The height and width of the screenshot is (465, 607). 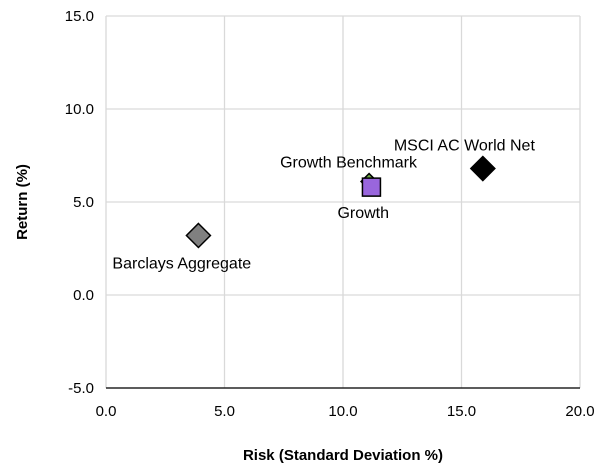 I want to click on point-msci-ac-world-net, so click(x=482, y=168).